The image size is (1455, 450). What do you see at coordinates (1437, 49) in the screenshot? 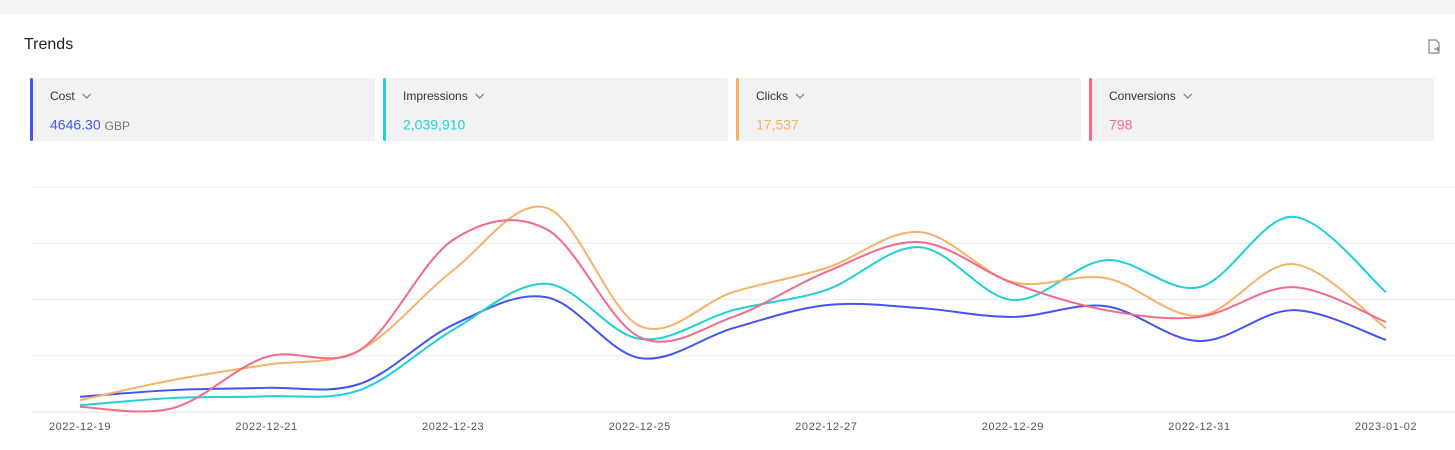
I see `export-icon-arrow` at bounding box center [1437, 49].